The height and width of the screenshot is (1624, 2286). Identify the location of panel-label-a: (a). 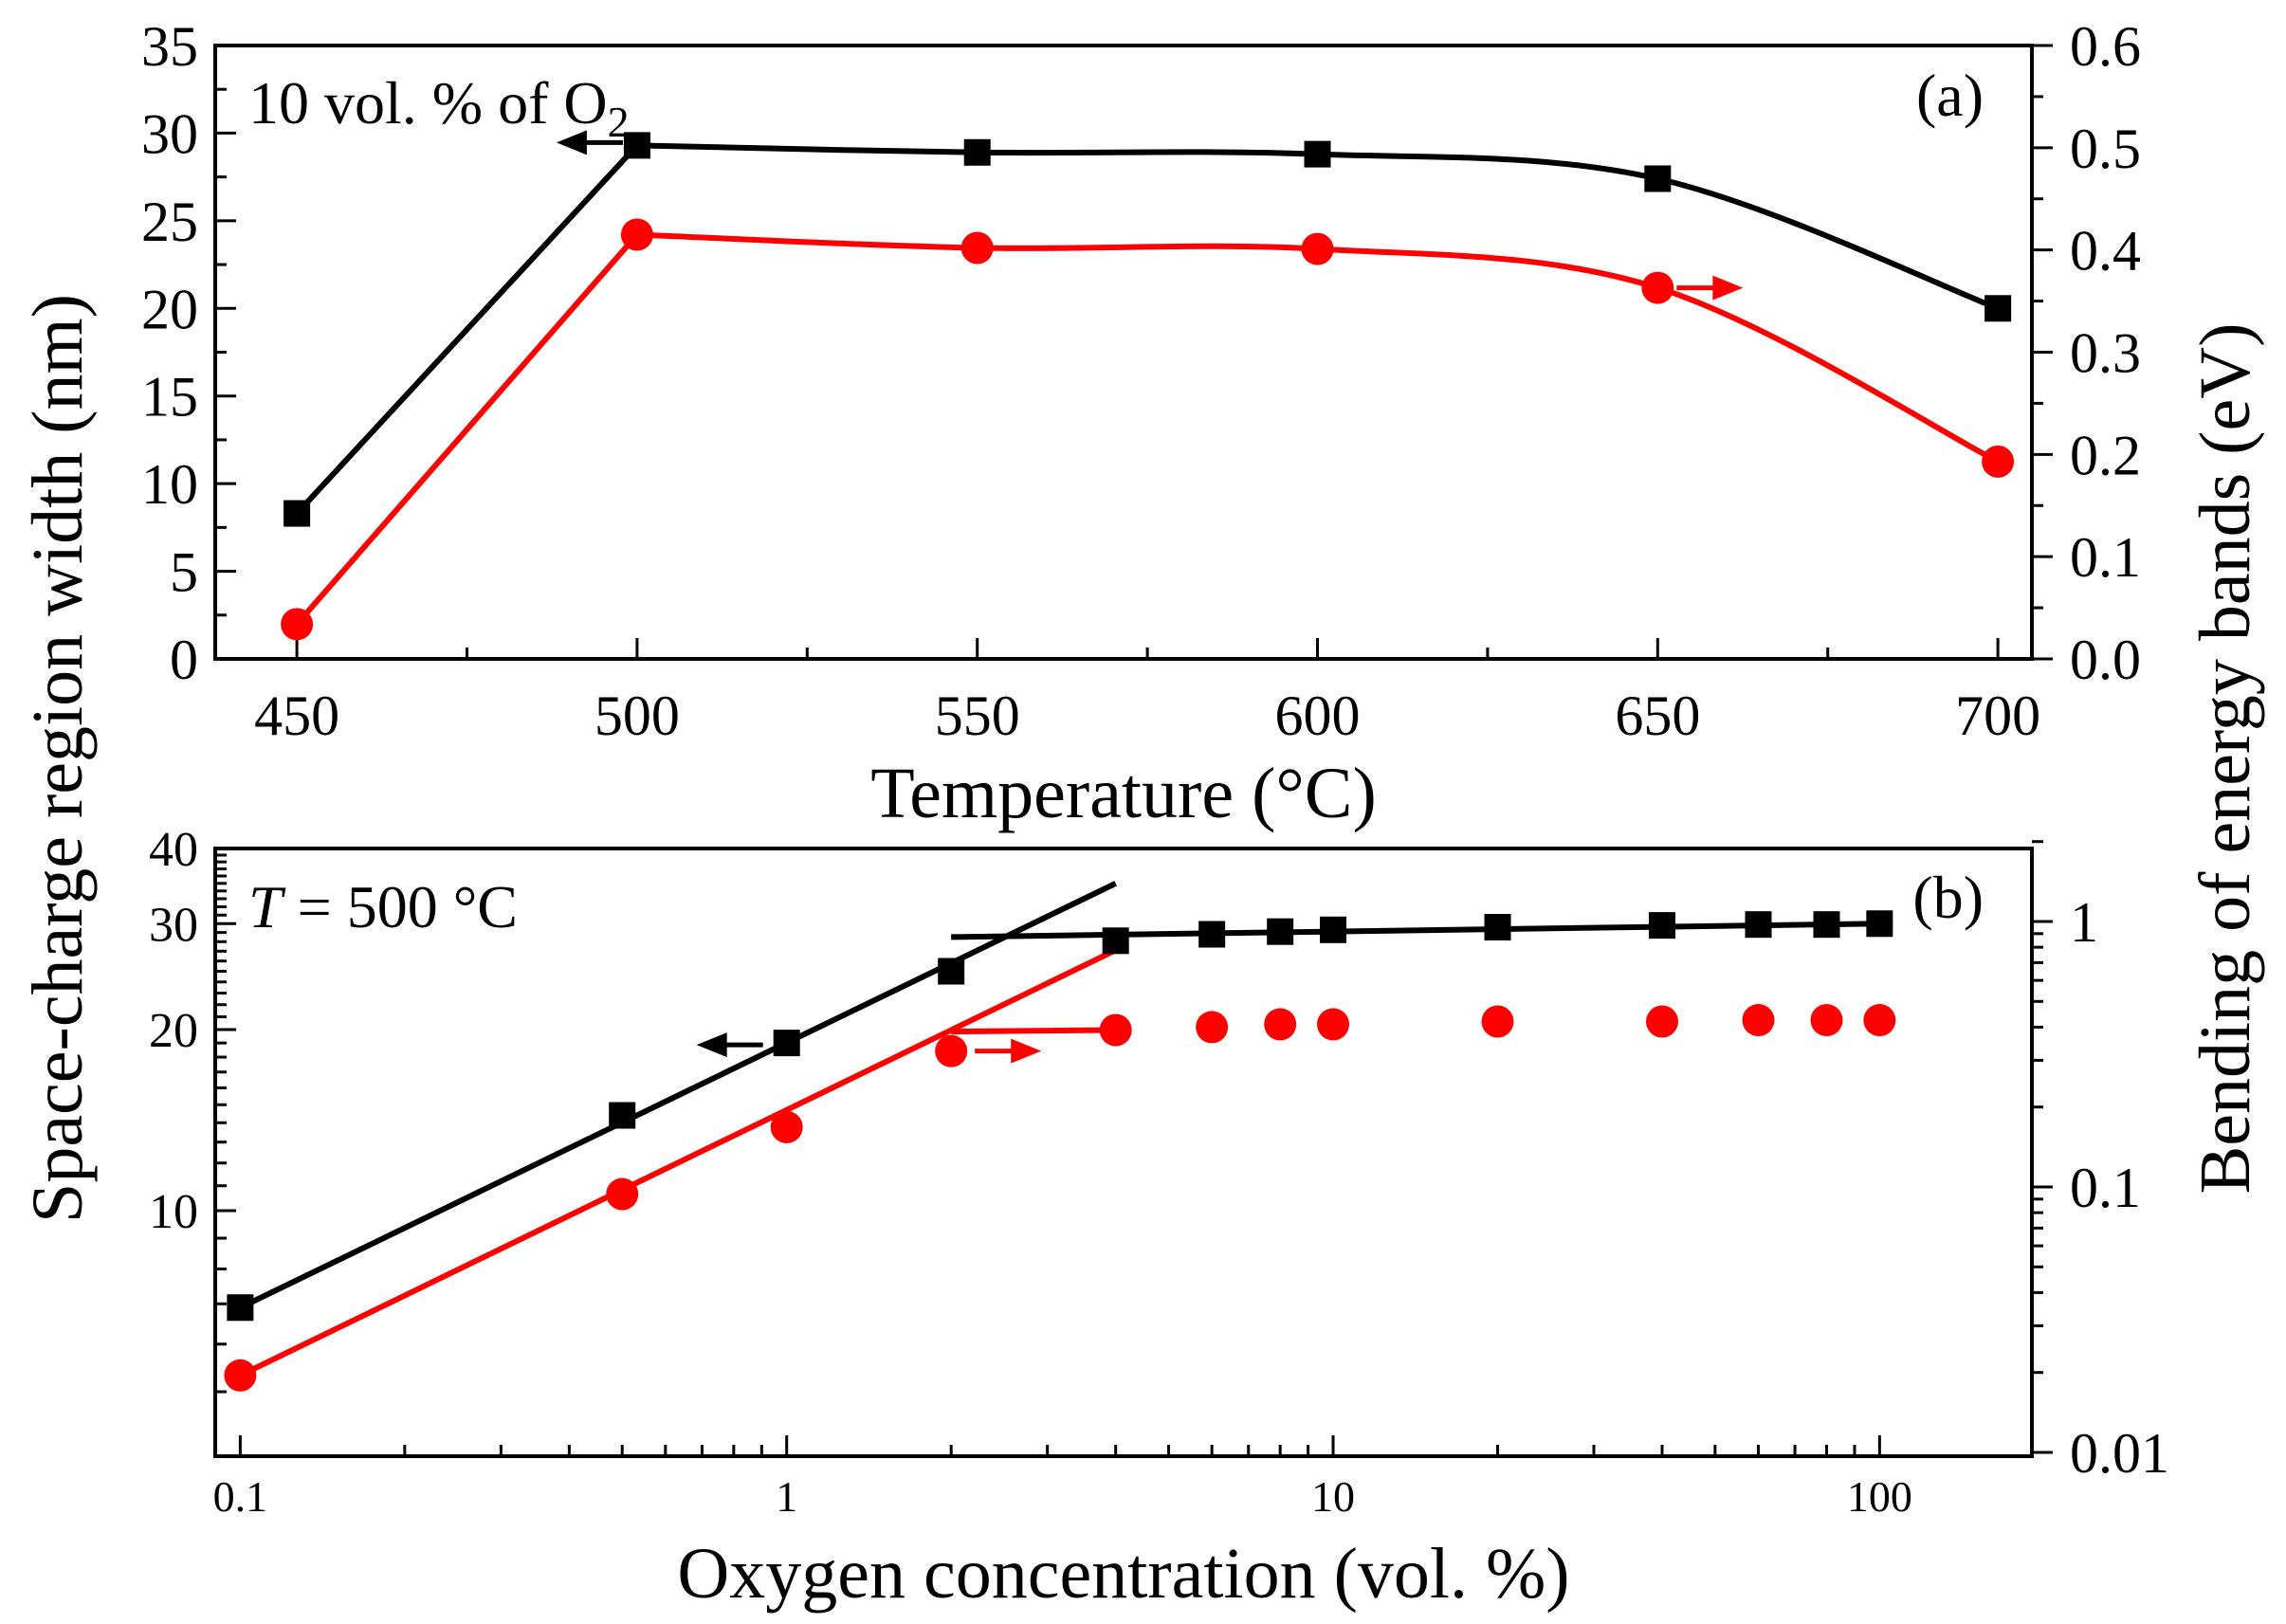
(1950, 95).